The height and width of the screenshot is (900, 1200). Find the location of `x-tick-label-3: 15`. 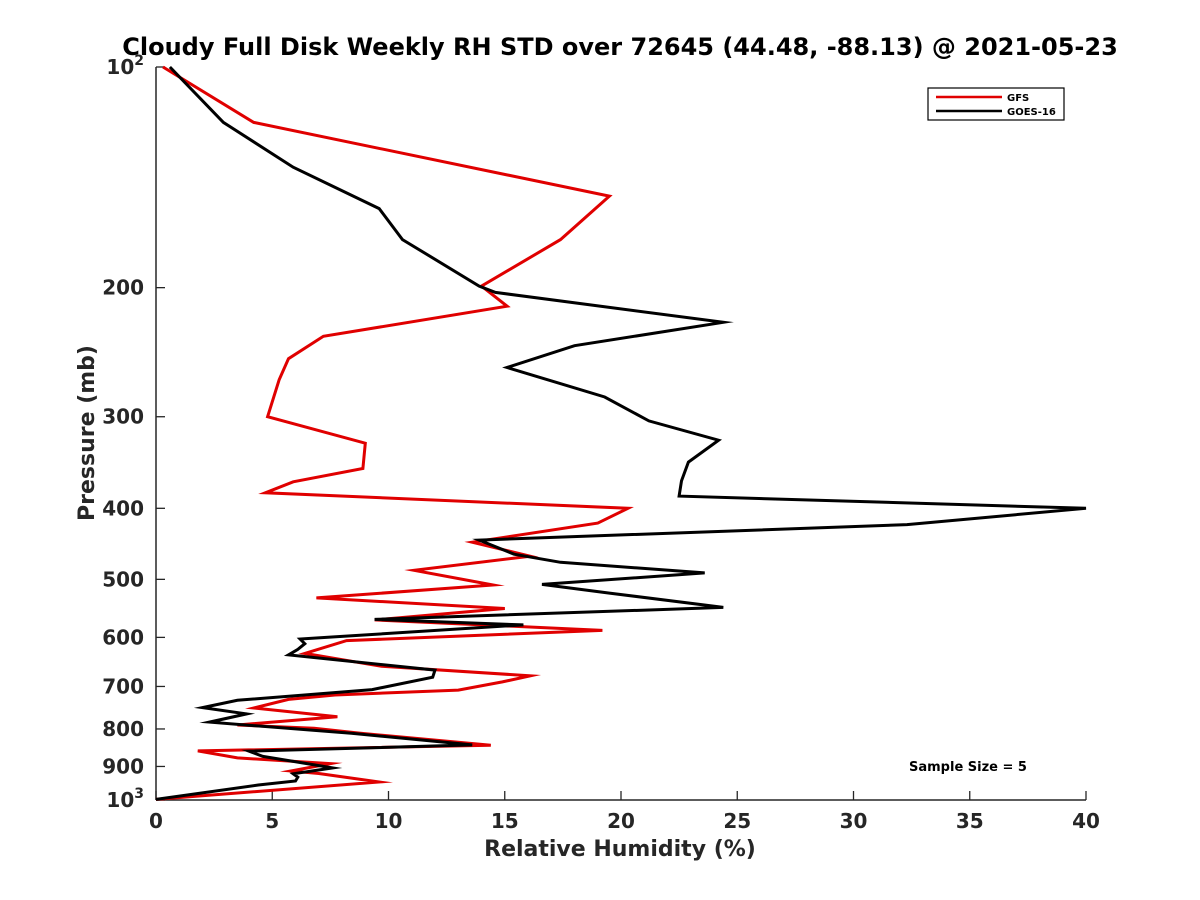

x-tick-label-3: 15 is located at coordinates (505, 821).